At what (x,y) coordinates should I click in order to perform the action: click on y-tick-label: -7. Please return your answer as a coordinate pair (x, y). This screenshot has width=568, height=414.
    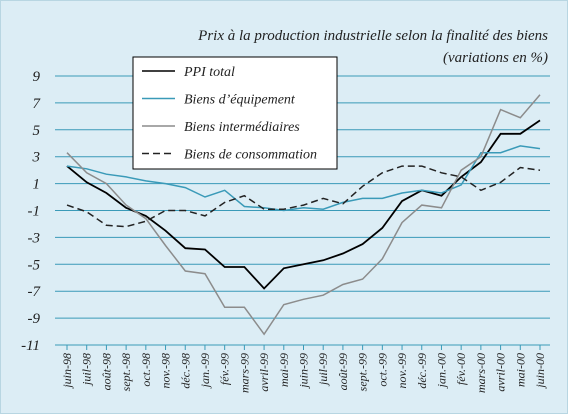
    Looking at the image, I should click on (35, 292).